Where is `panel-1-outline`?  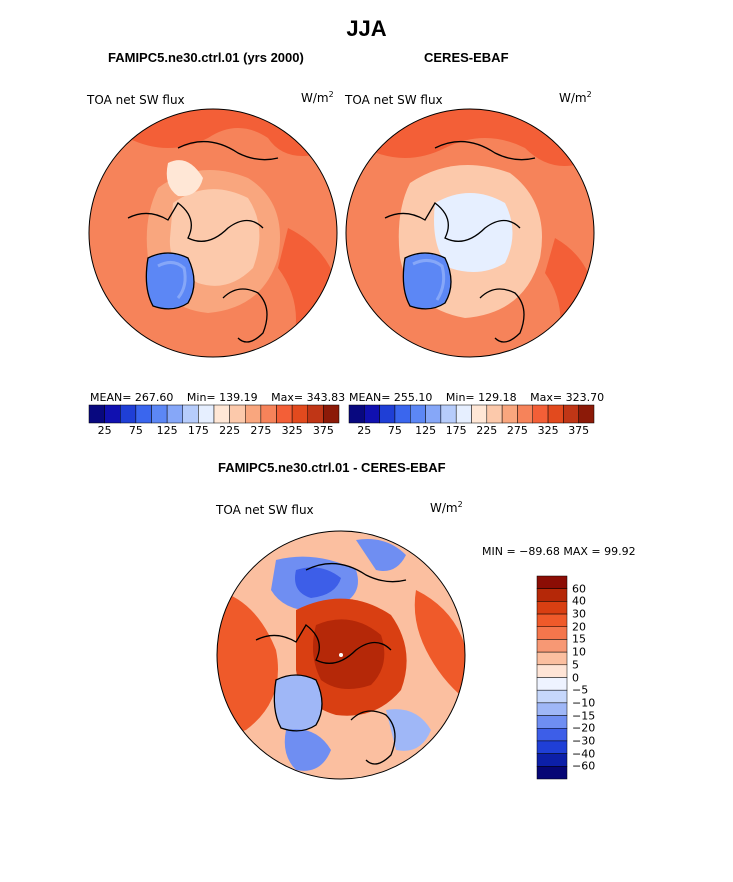
panel-1-outline is located at coordinates (213, 233).